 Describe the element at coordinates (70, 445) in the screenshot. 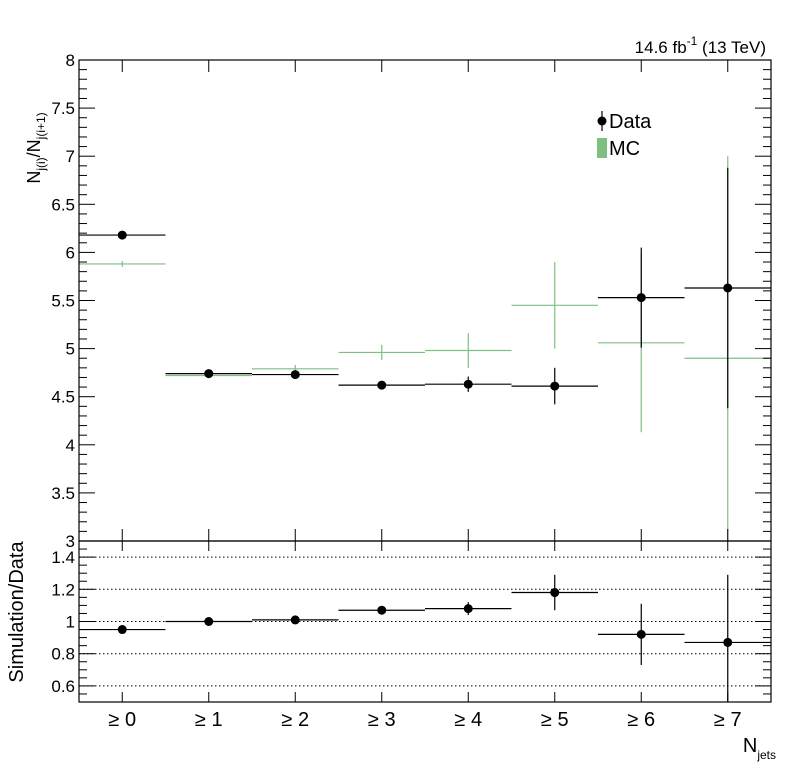

I see `top-y-tick-label: 4` at that location.